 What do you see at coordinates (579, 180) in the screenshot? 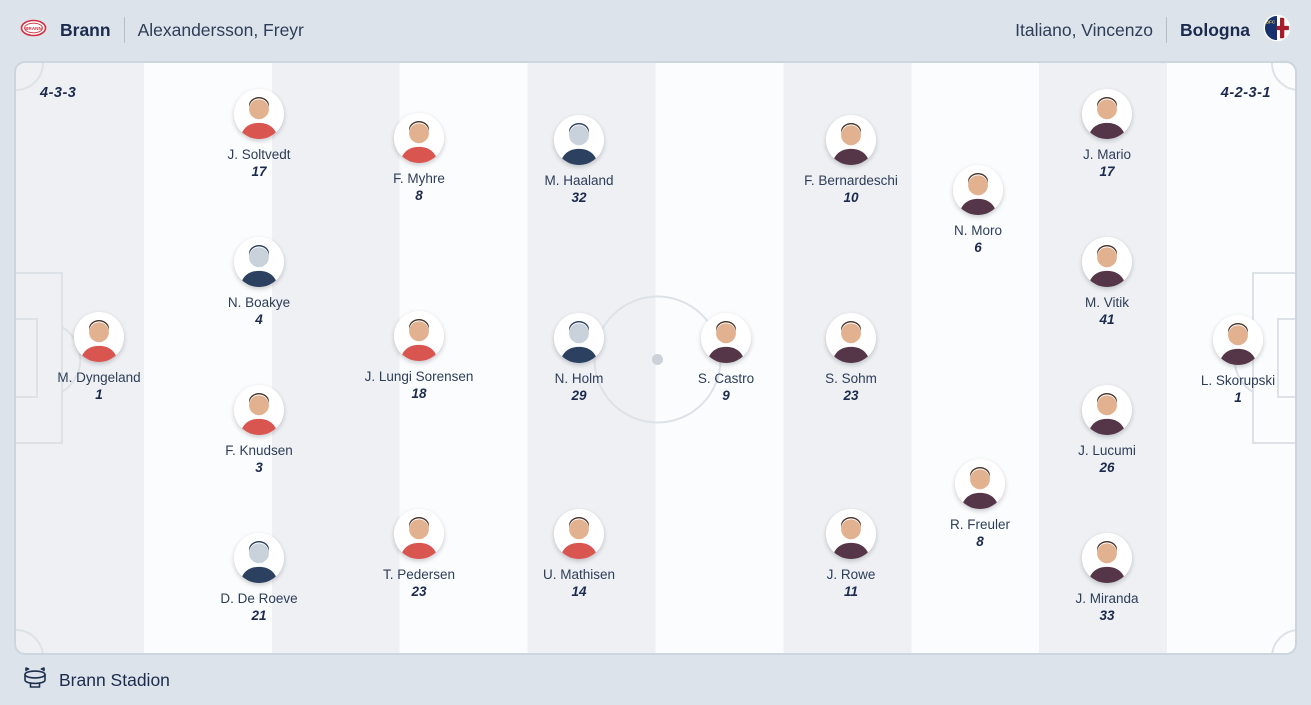
I see `player-name: M. Haaland` at bounding box center [579, 180].